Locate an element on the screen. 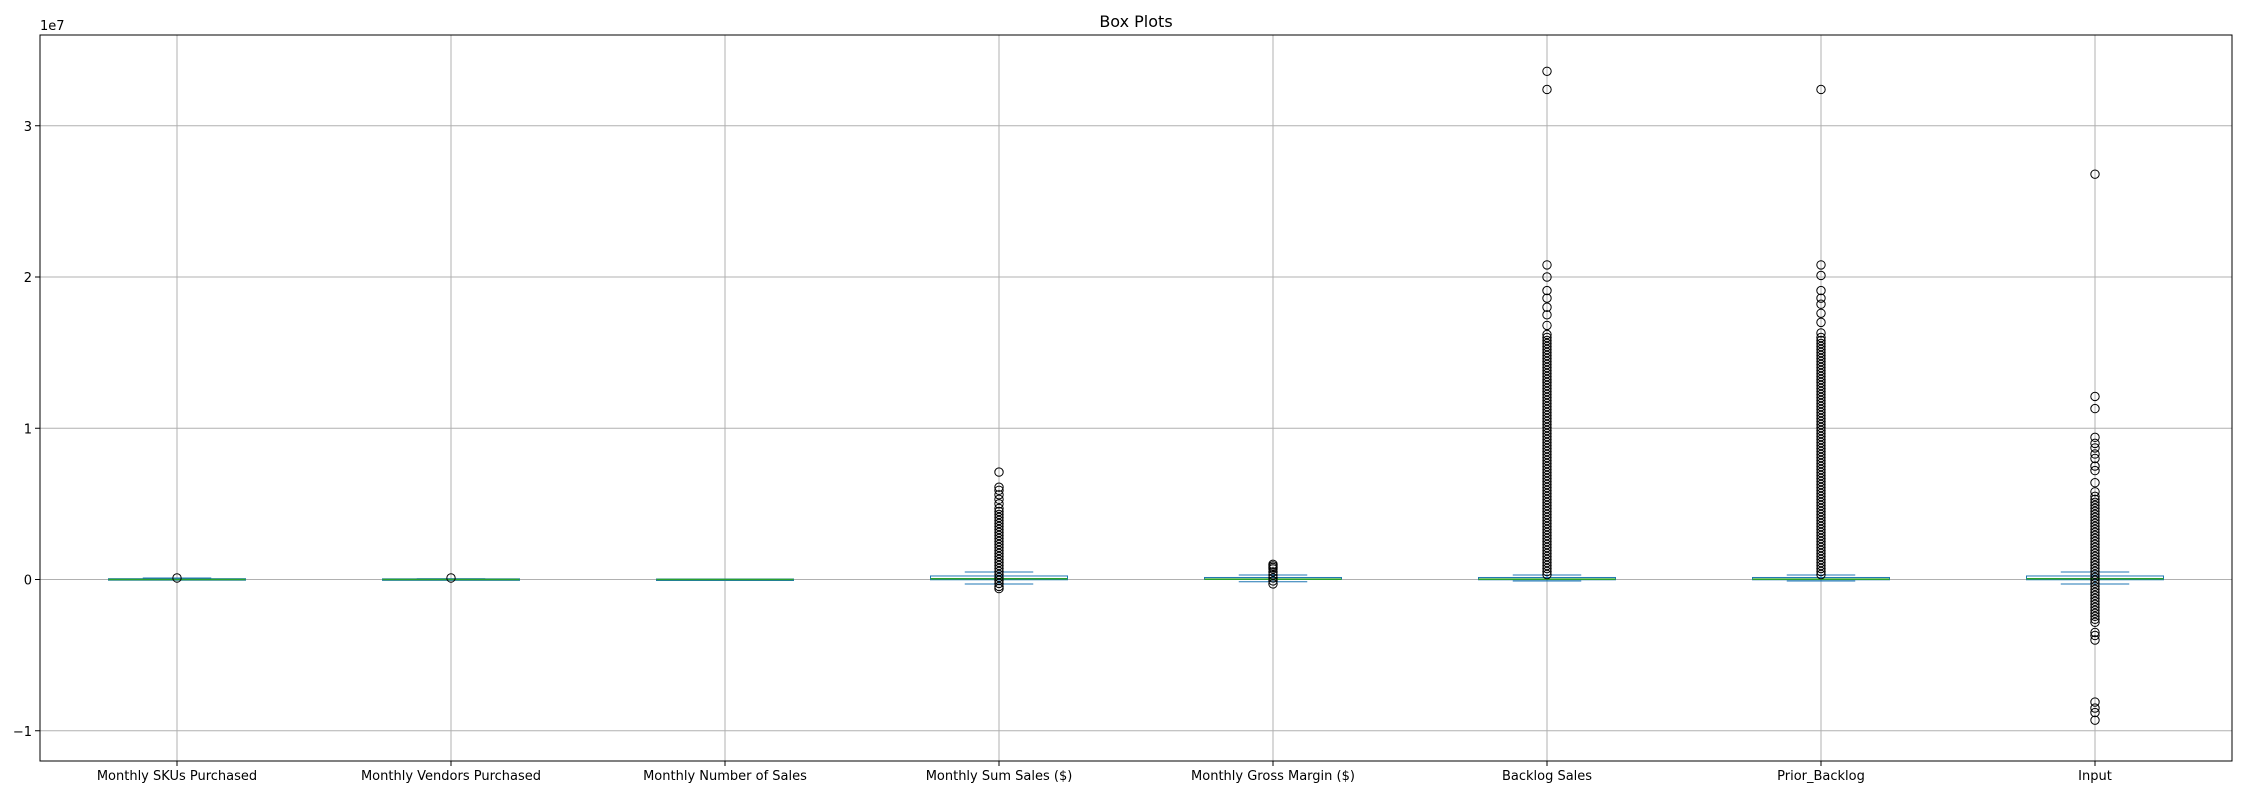 The height and width of the screenshot is (794, 2246). y-tick-label: 2 is located at coordinates (28, 278).